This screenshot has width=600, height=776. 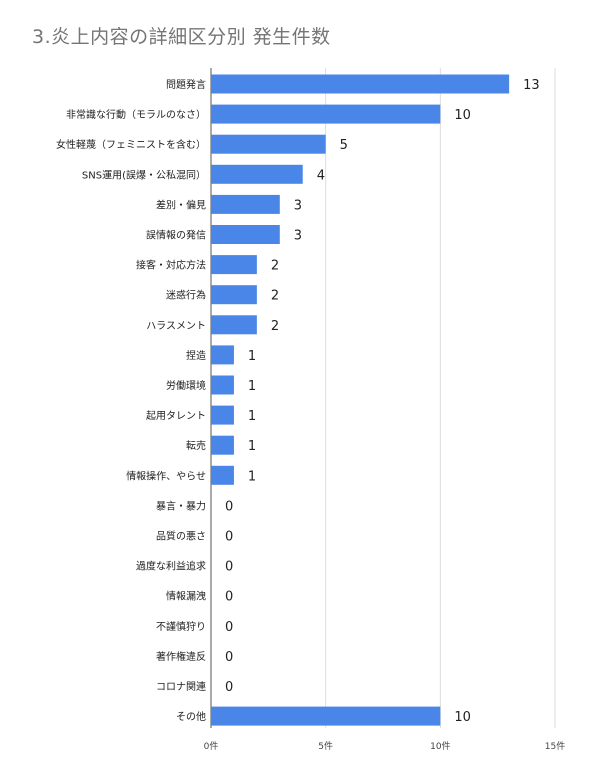 What do you see at coordinates (136, 114) in the screenshot?
I see `category-label: 非常識な行動（モラルのなさ）` at bounding box center [136, 114].